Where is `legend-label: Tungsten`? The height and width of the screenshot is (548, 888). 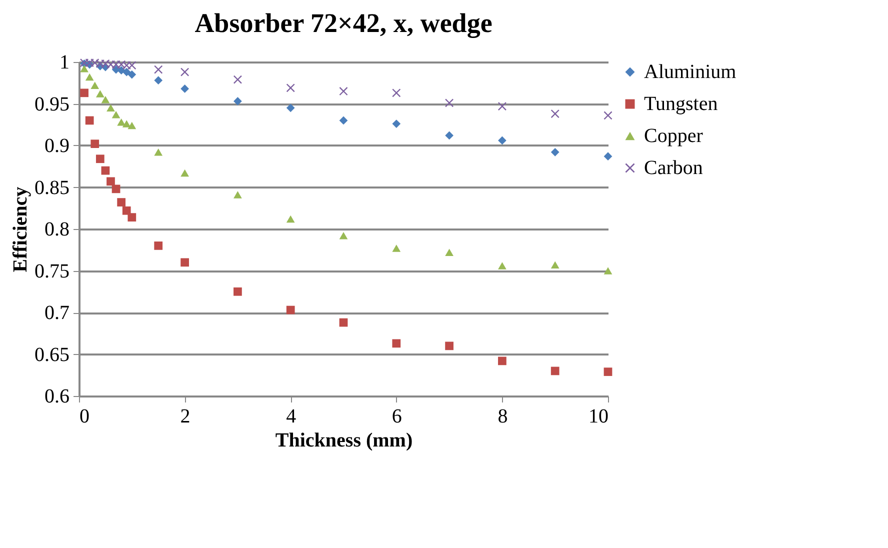 legend-label: Tungsten is located at coordinates (681, 104).